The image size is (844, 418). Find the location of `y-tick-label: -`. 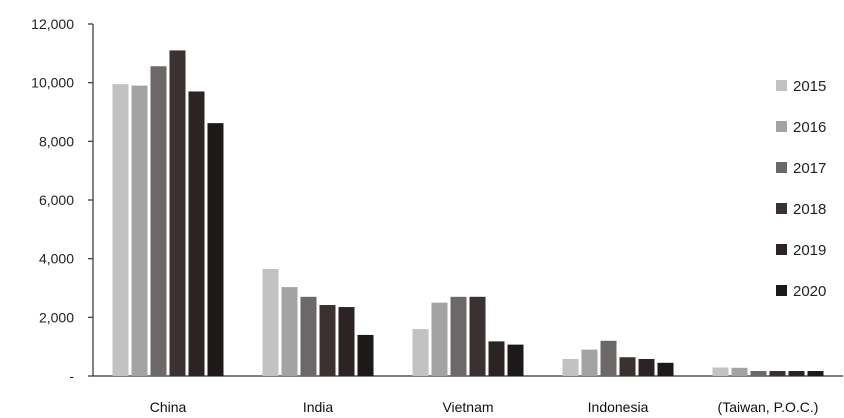

y-tick-label: - is located at coordinates (71, 376).